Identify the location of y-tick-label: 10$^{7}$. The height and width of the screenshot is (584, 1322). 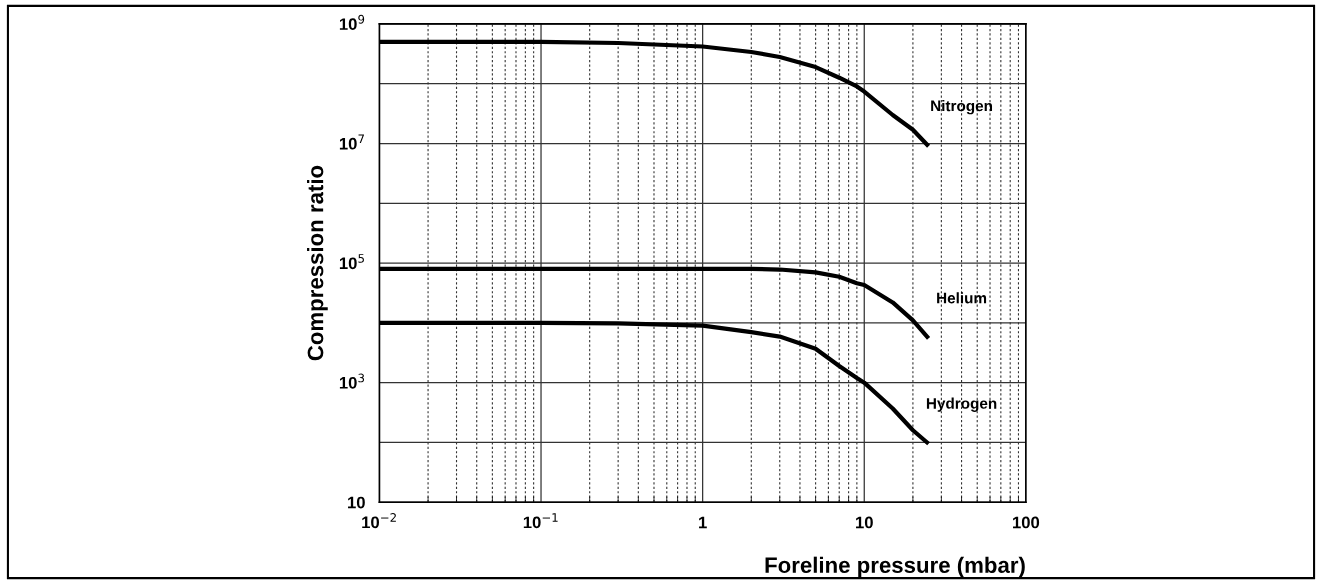
(351, 142).